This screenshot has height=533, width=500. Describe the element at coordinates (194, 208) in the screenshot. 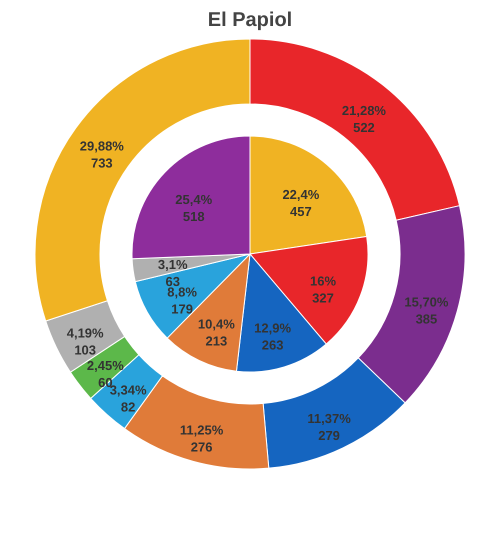

I see `data-label: 25,4% 518` at that location.